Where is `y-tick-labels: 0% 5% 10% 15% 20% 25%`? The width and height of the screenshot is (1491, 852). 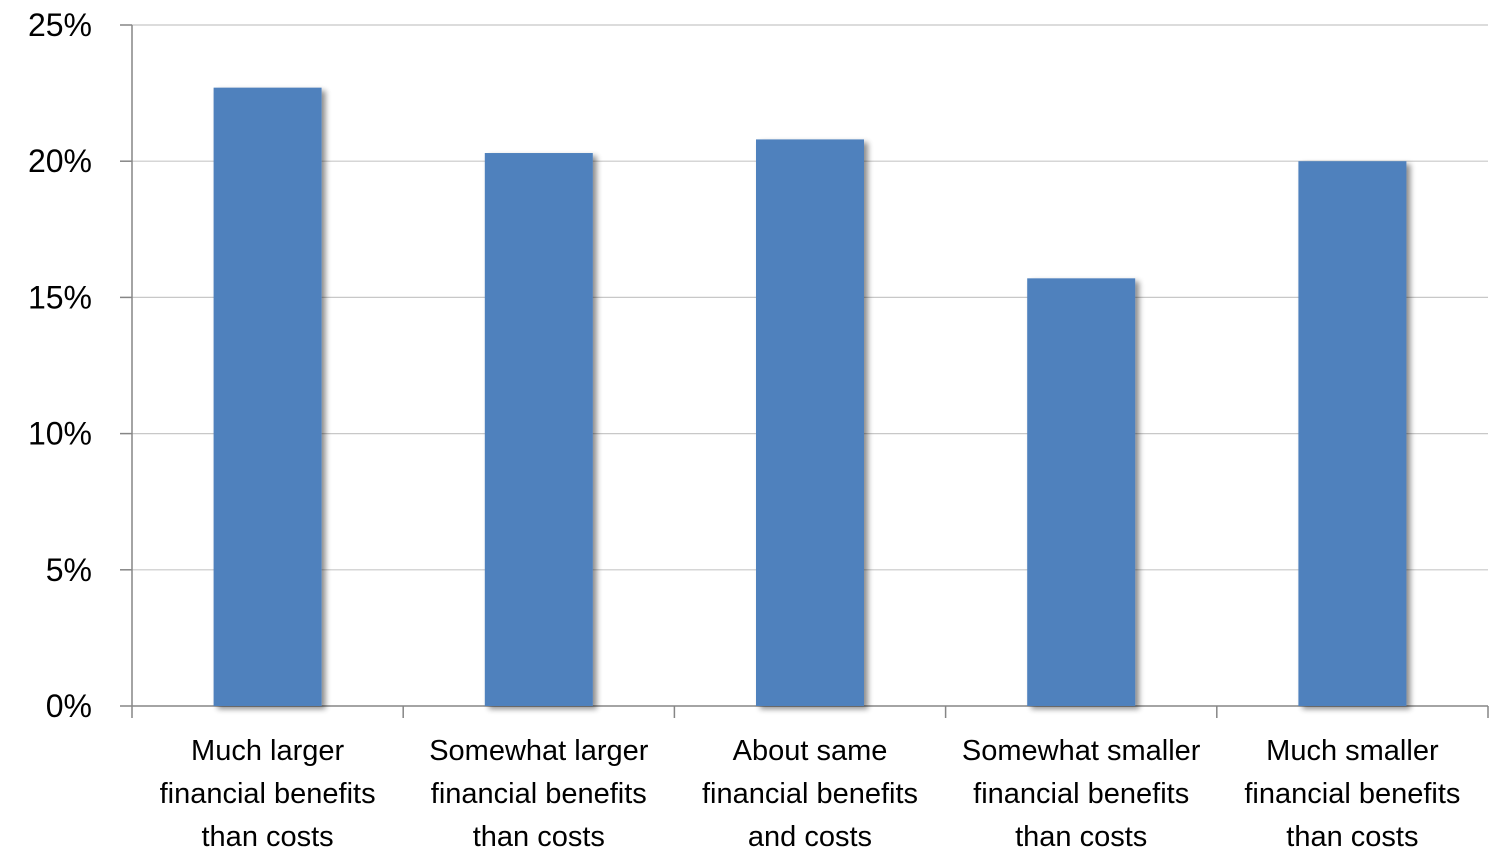 y-tick-labels: 0% 5% 10% 15% 20% 25% is located at coordinates (60, 365).